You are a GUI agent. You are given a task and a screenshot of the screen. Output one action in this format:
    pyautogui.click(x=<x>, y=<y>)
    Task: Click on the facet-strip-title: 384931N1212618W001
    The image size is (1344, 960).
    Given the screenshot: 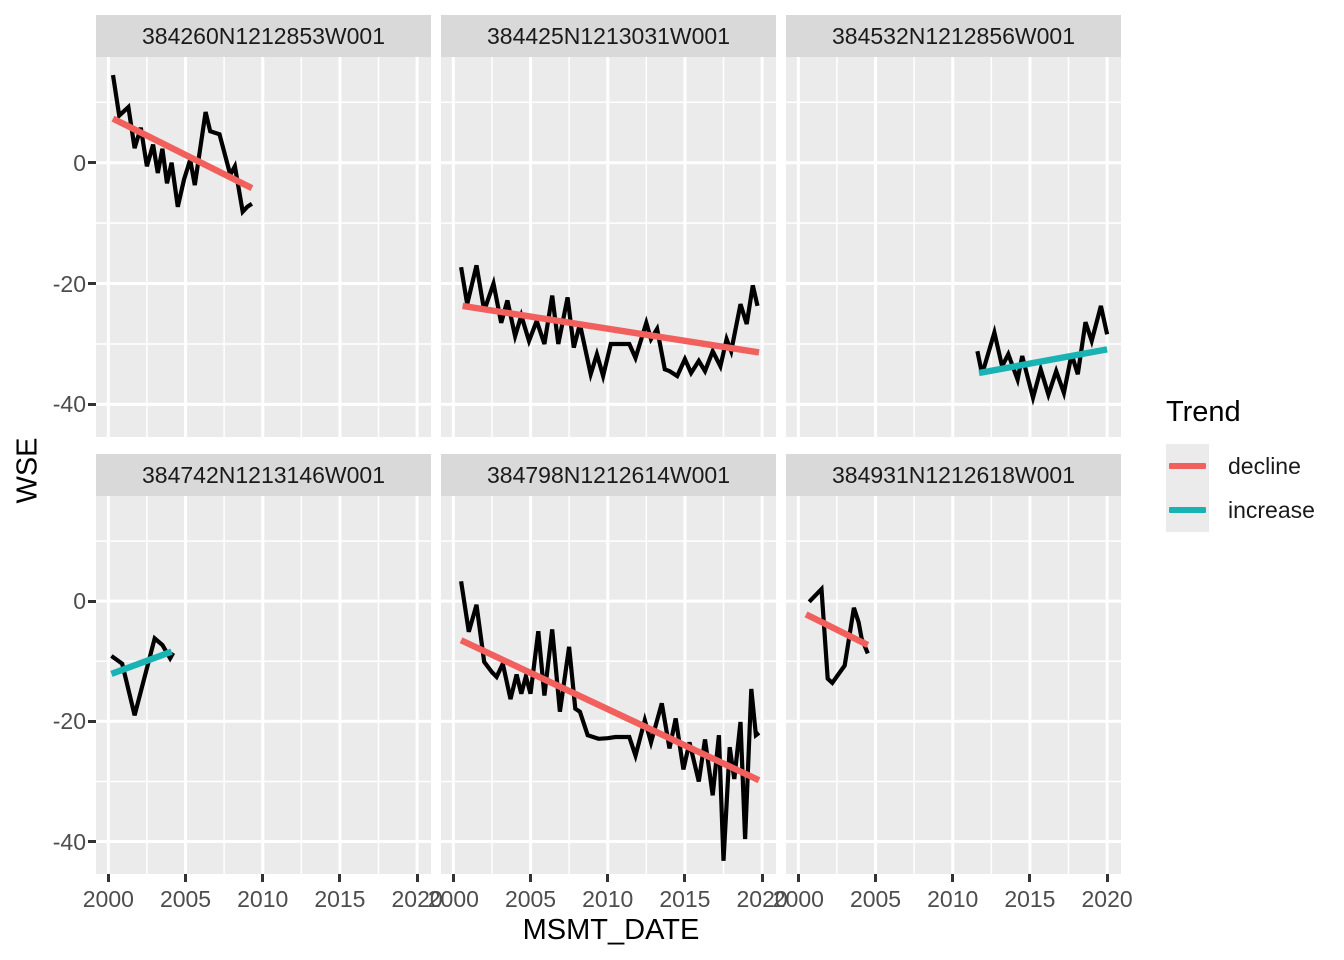 What is the action you would take?
    pyautogui.click(x=953, y=475)
    